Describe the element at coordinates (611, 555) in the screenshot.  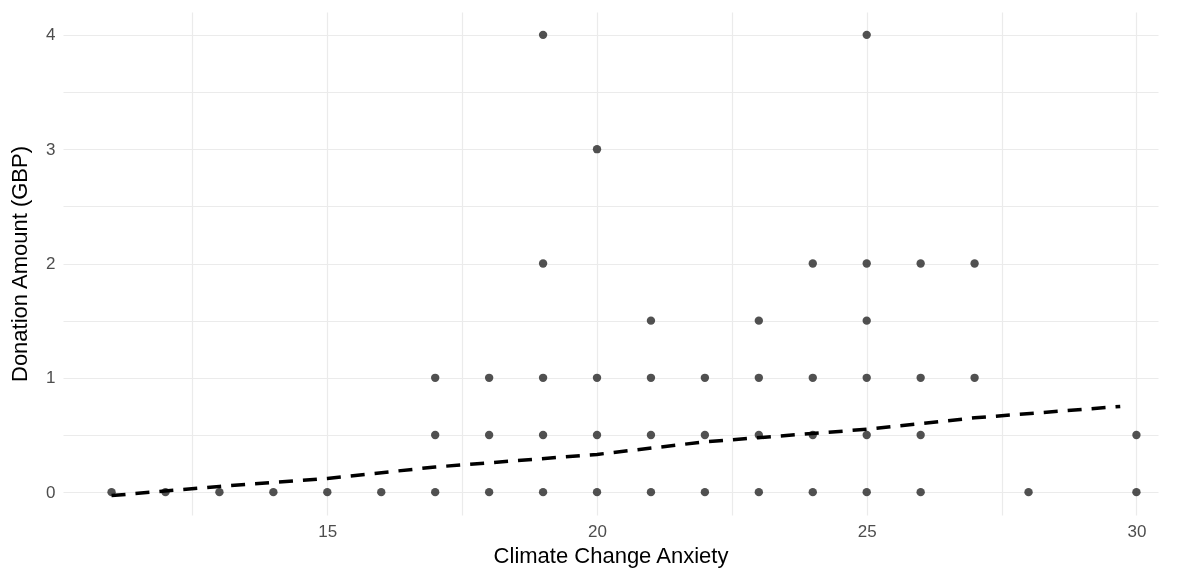
I see `x-axis-title: Climate Change Anxiety` at that location.